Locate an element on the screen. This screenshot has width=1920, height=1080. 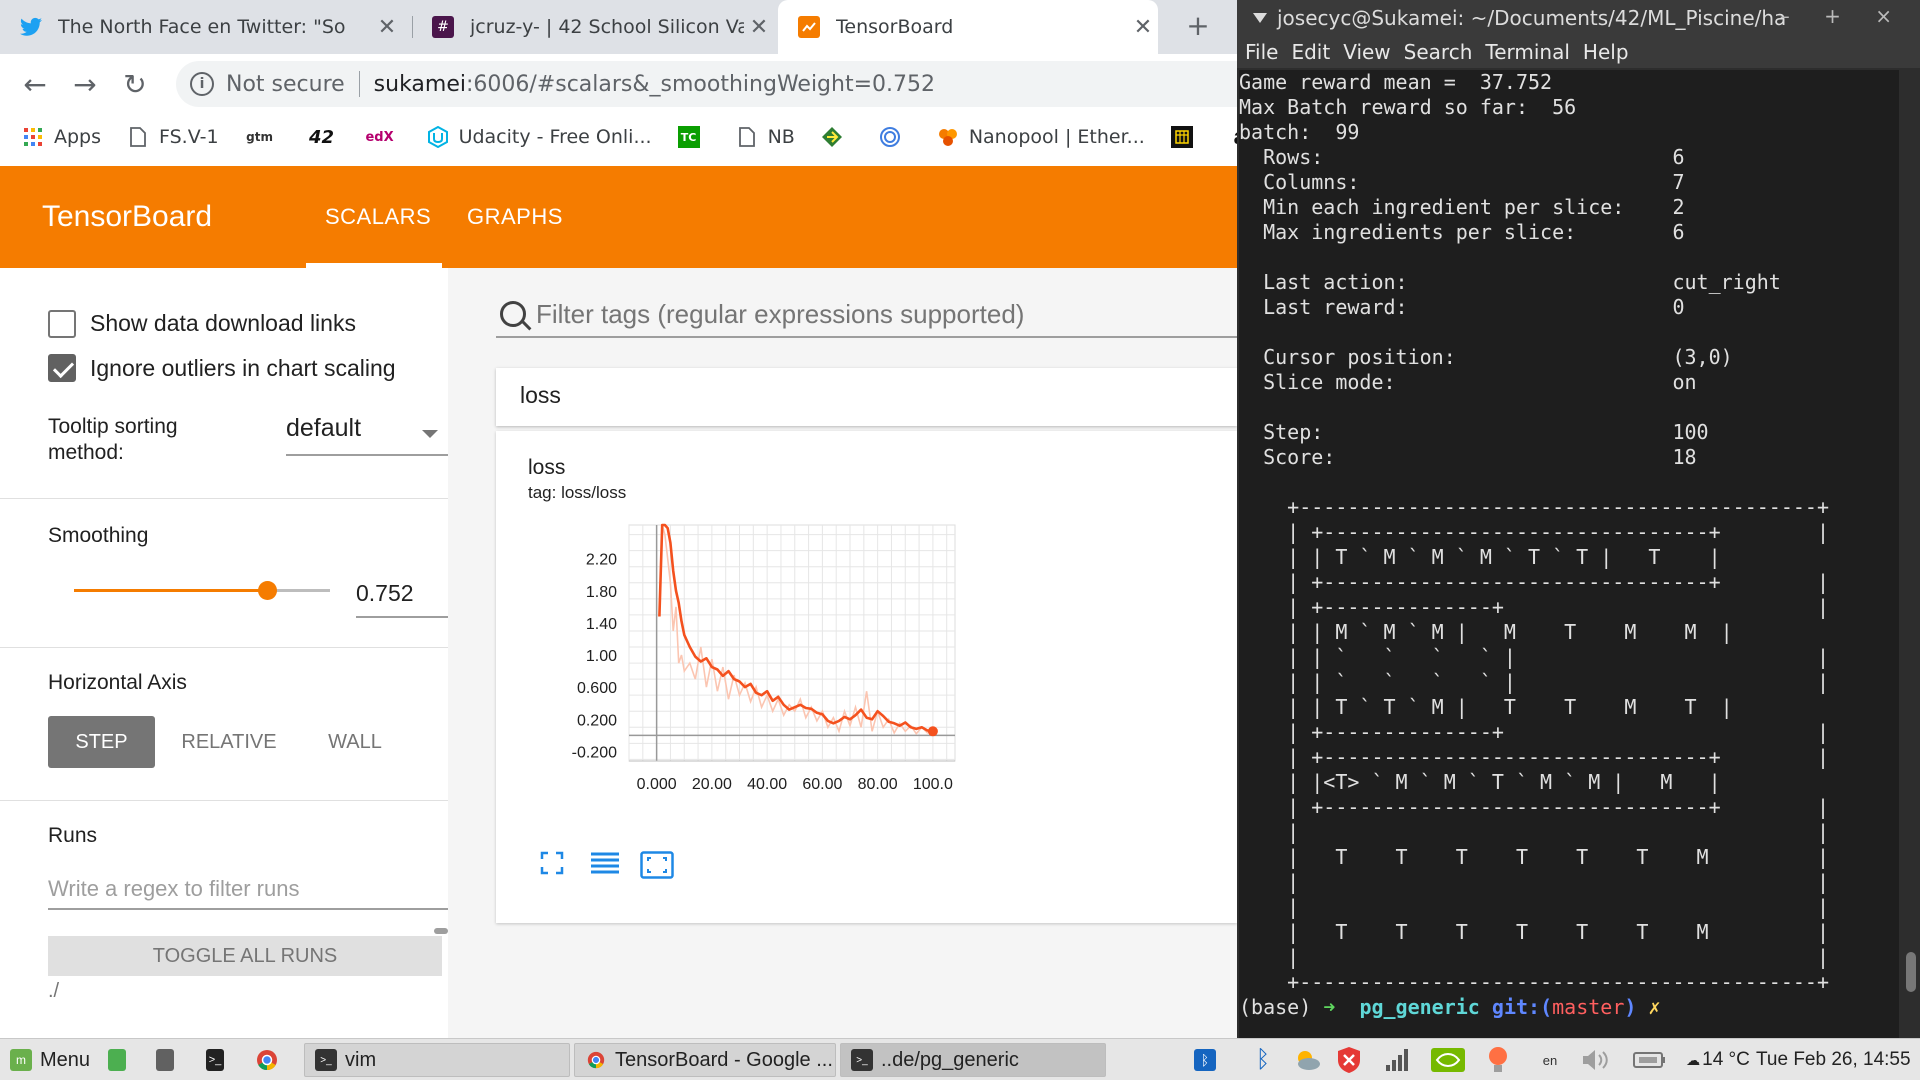
bookmark-techcrunch: TC is located at coordinates (693, 137).